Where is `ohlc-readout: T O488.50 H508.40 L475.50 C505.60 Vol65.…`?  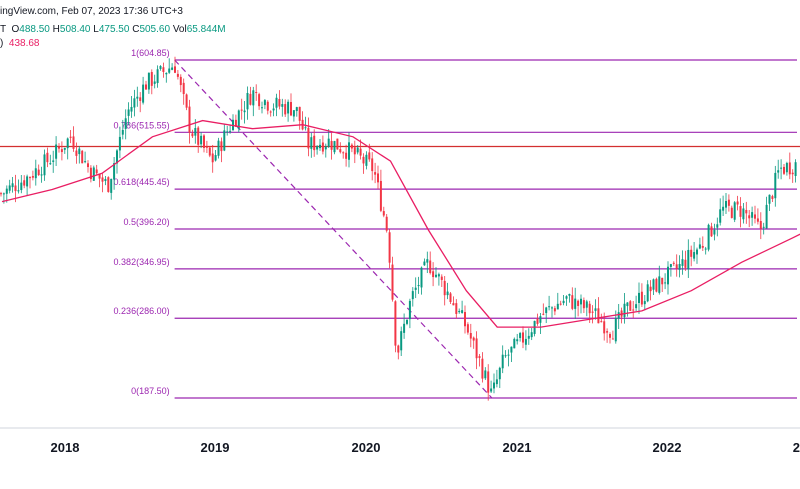 ohlc-readout: T O488.50 H508.40 L475.50 C505.60 Vol65.… is located at coordinates (113, 29).